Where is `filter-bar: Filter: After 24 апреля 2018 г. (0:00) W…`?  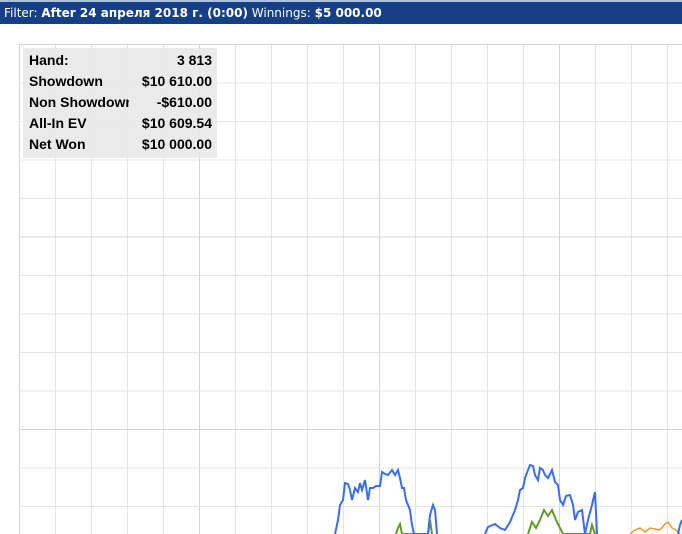
filter-bar: Filter: After 24 апреля 2018 г. (0:00) W… is located at coordinates (341, 12).